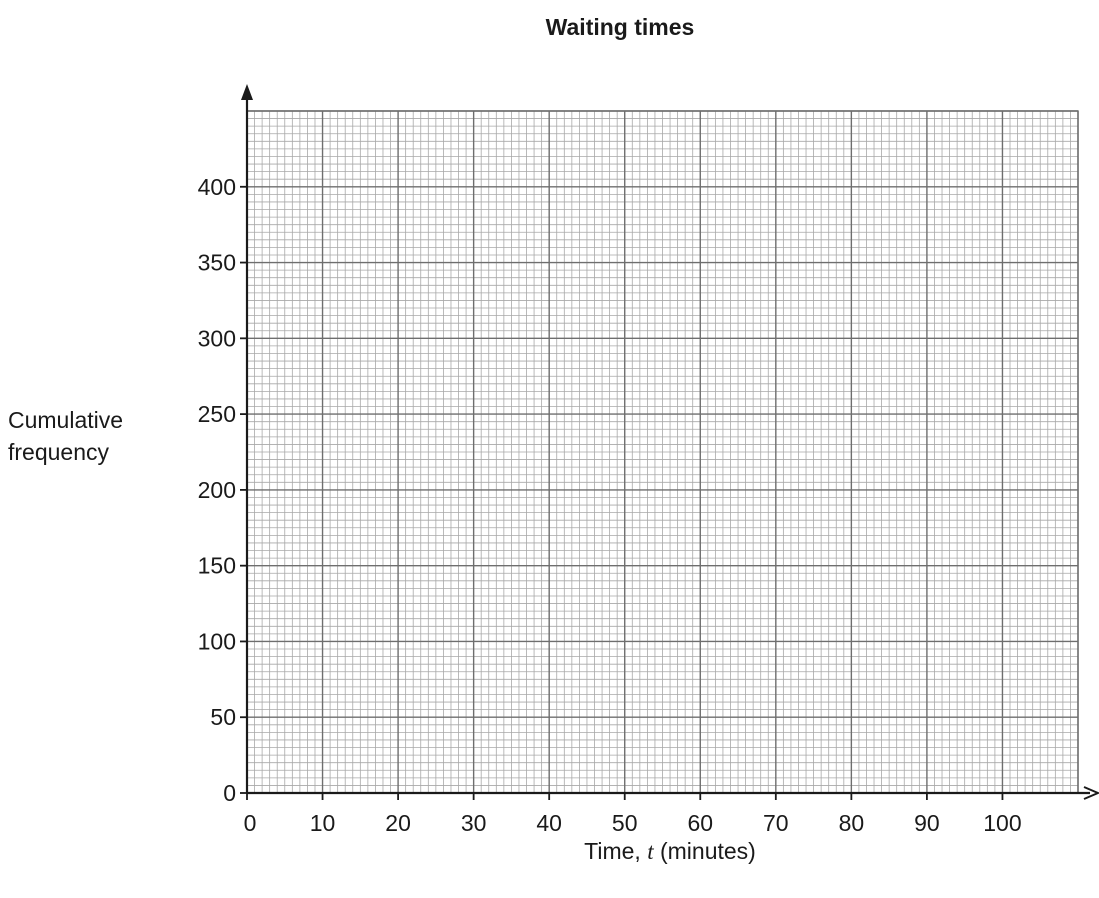 This screenshot has width=1099, height=898. What do you see at coordinates (616, 851) in the screenshot?
I see `x-axis-label-prefix: Time,` at bounding box center [616, 851].